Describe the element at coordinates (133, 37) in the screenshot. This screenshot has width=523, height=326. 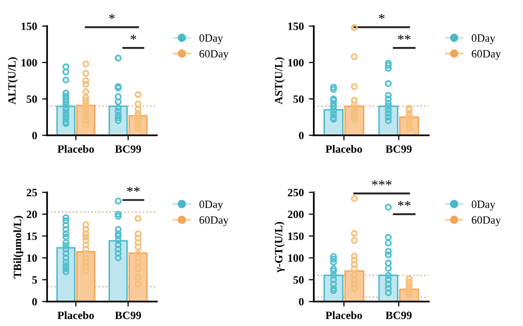
I see `annotation: *` at that location.